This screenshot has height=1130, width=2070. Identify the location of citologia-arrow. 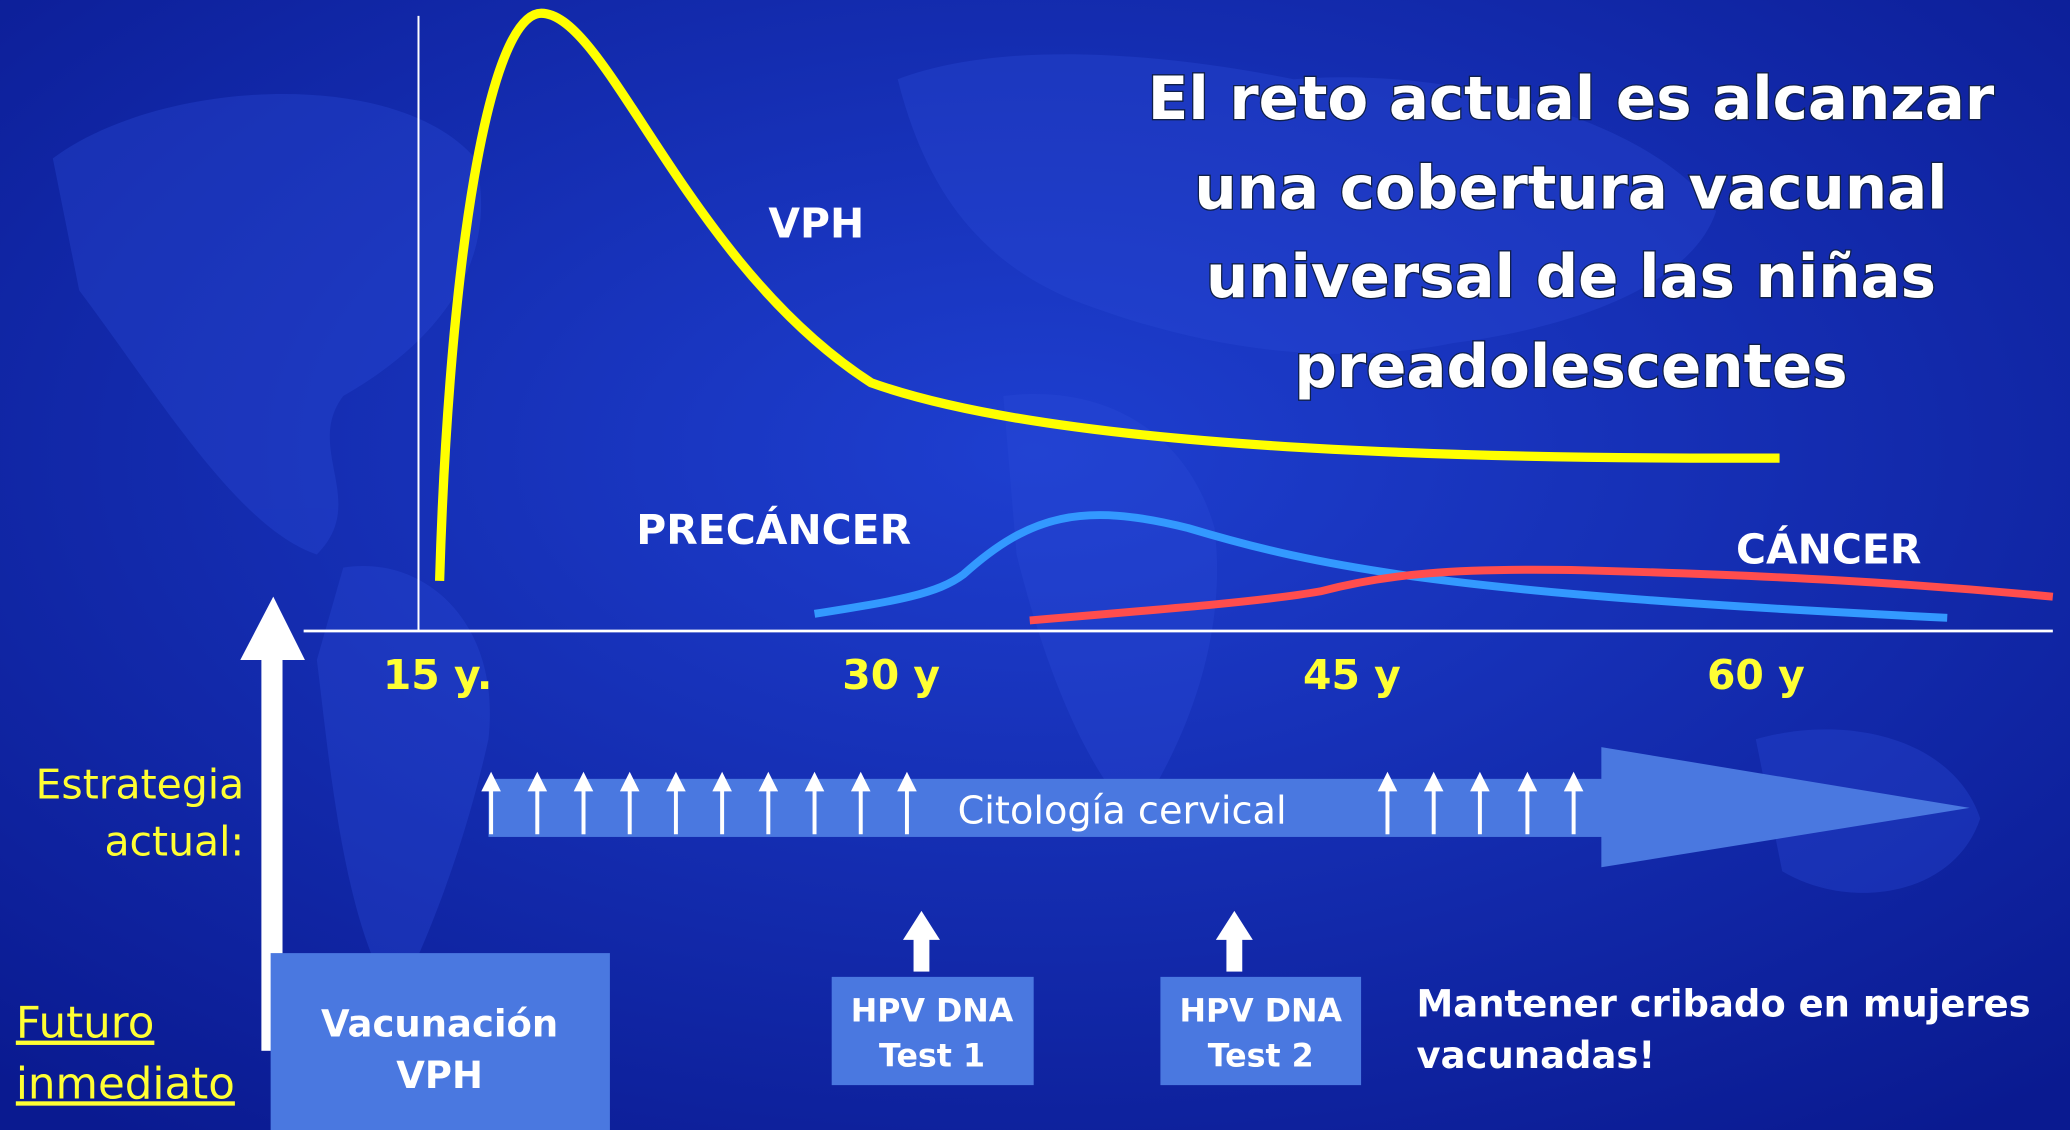
(1225, 807).